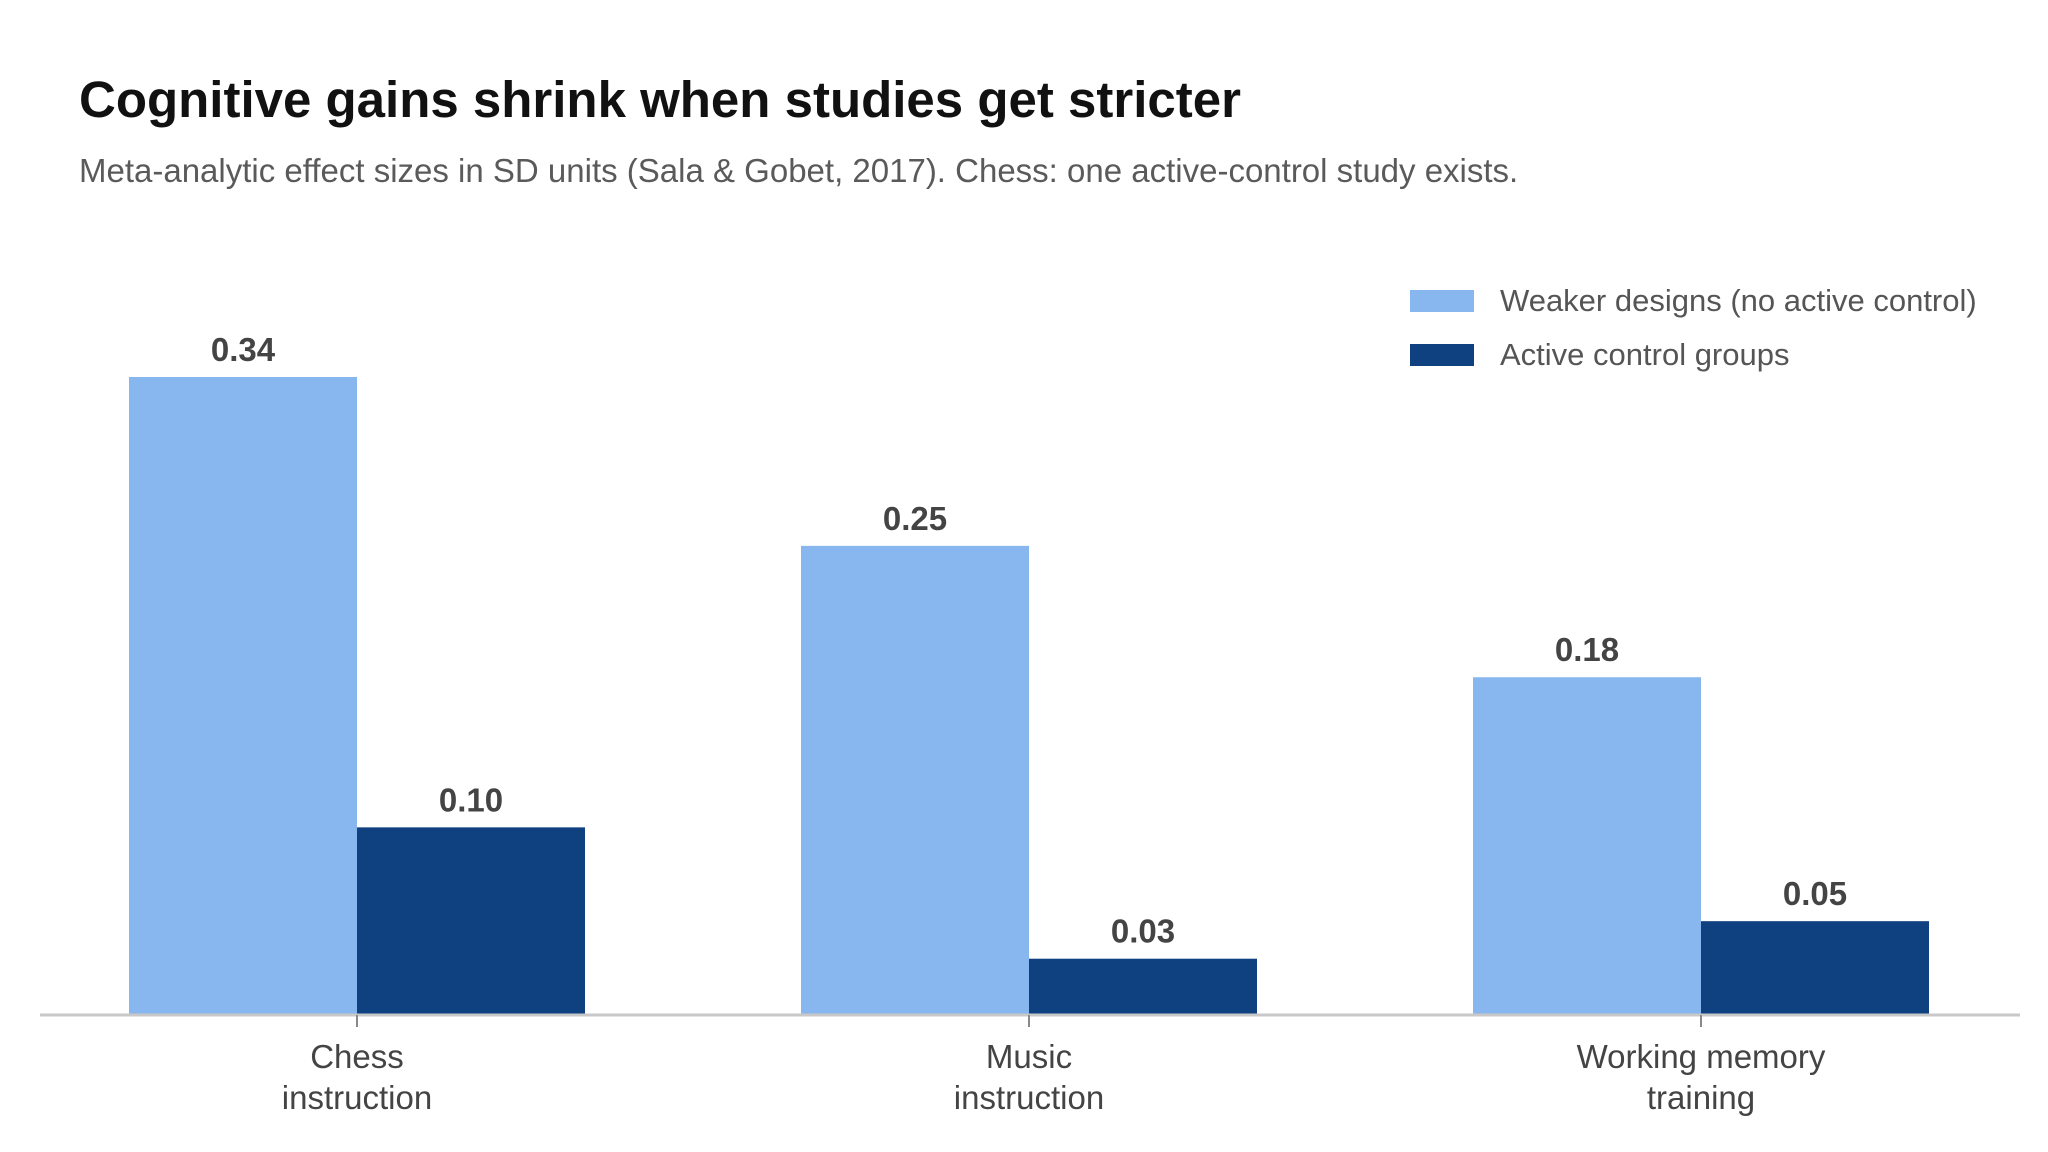 This screenshot has height=1152, width=2048. Describe the element at coordinates (243, 349) in the screenshot. I see `value-label: 0.34` at that location.